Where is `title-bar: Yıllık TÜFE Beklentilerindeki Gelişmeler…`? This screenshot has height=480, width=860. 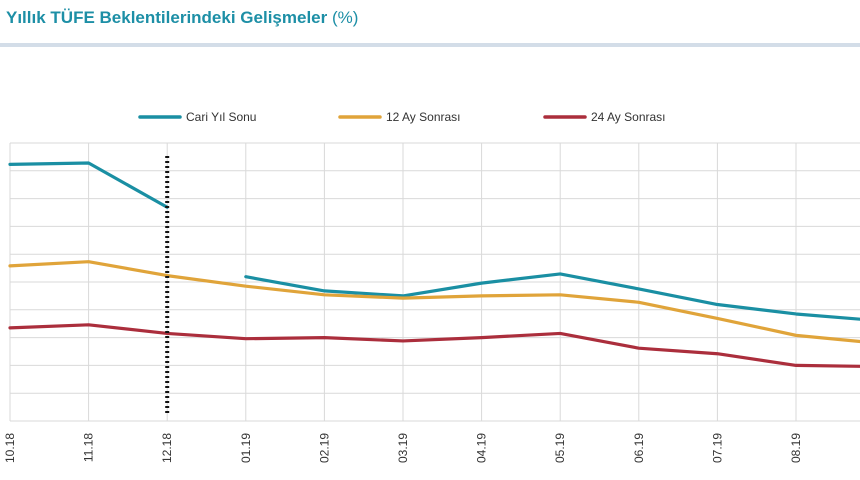
title-bar: Yıllık TÜFE Beklentilerindeki Gelişmeler… is located at coordinates (430, 23).